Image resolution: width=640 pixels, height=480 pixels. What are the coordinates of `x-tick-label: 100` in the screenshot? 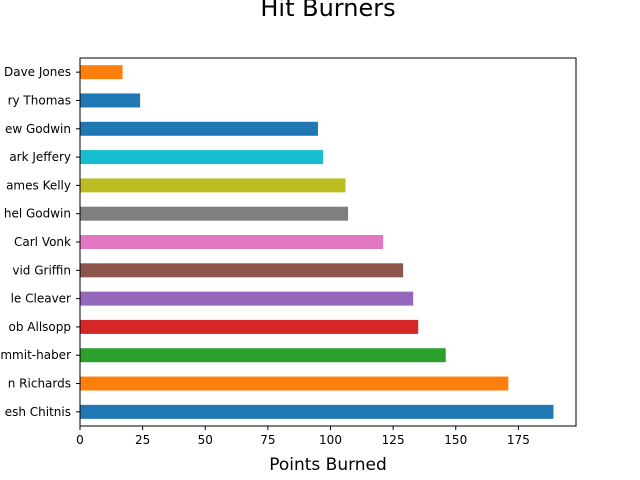 It's located at (330, 440).